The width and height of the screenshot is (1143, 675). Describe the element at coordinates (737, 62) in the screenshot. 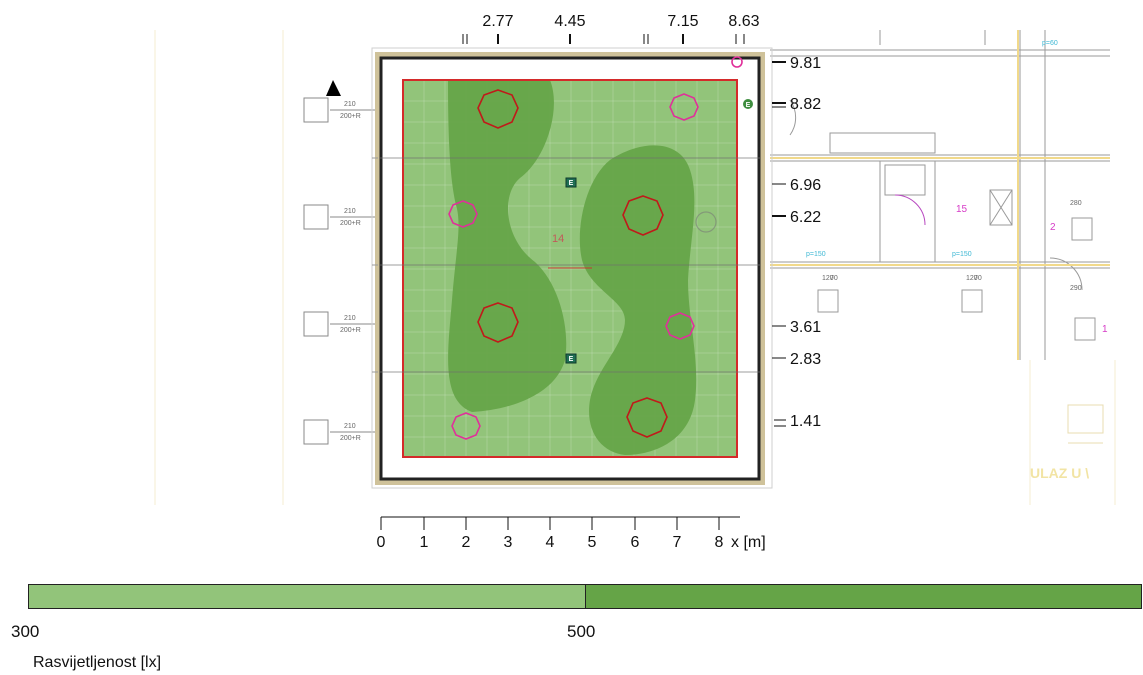

I see `luminaire-ceiling-icon` at that location.